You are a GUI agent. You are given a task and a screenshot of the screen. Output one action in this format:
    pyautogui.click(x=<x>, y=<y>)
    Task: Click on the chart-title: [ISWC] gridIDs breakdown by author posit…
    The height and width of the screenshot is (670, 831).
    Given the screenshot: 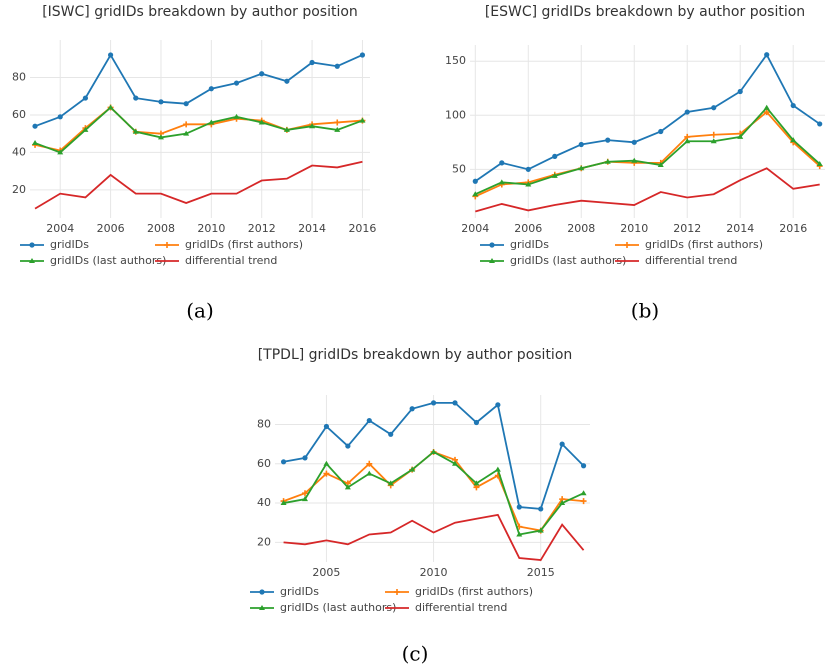 What is the action you would take?
    pyautogui.click(x=200, y=12)
    